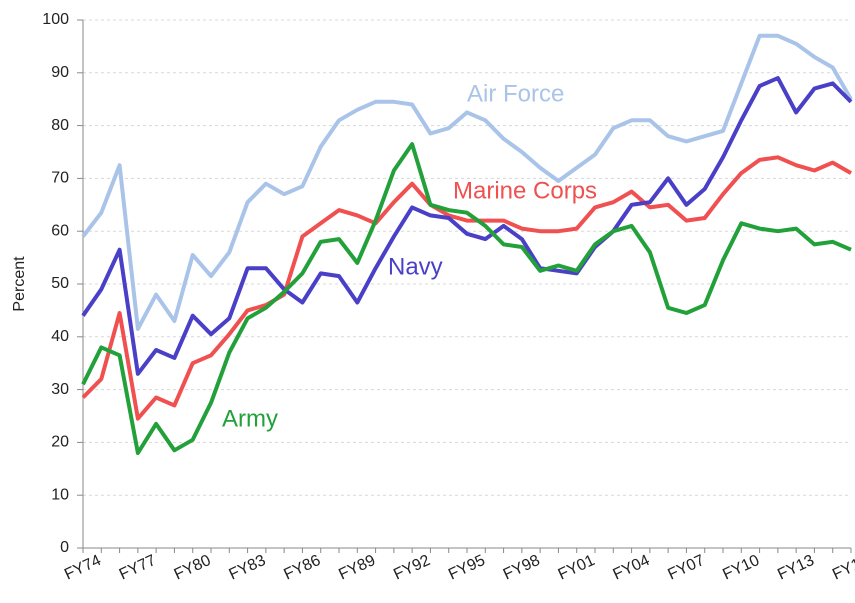 Image resolution: width=855 pixels, height=603 pixels. What do you see at coordinates (577, 568) in the screenshot?
I see `x-tick-label: FY01` at bounding box center [577, 568].